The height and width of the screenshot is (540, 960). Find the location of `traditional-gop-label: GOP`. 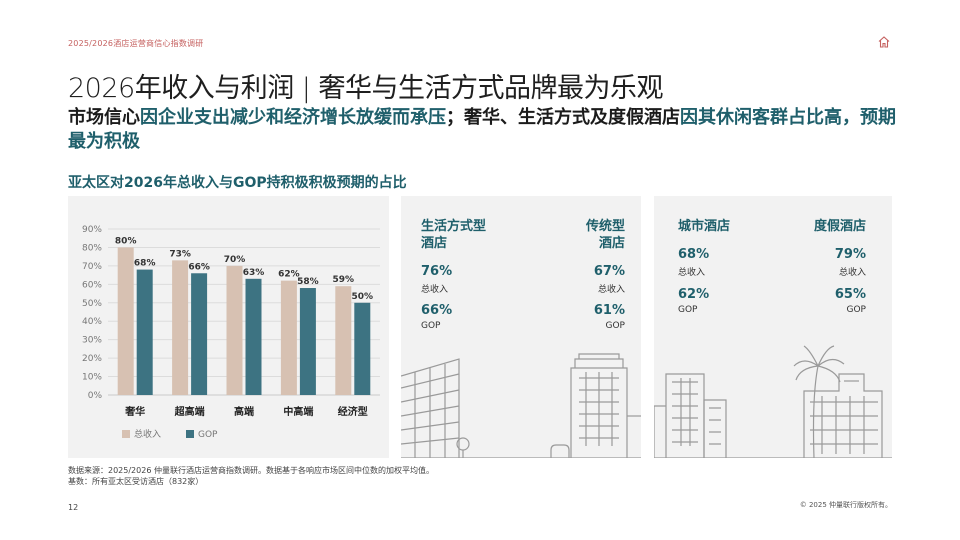

traditional-gop-label: GOP is located at coordinates (615, 326).